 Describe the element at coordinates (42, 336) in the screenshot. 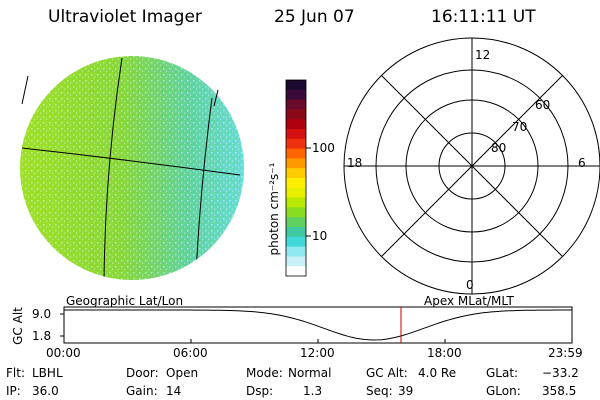

I see `timeline-y-bottom: 1.8` at that location.